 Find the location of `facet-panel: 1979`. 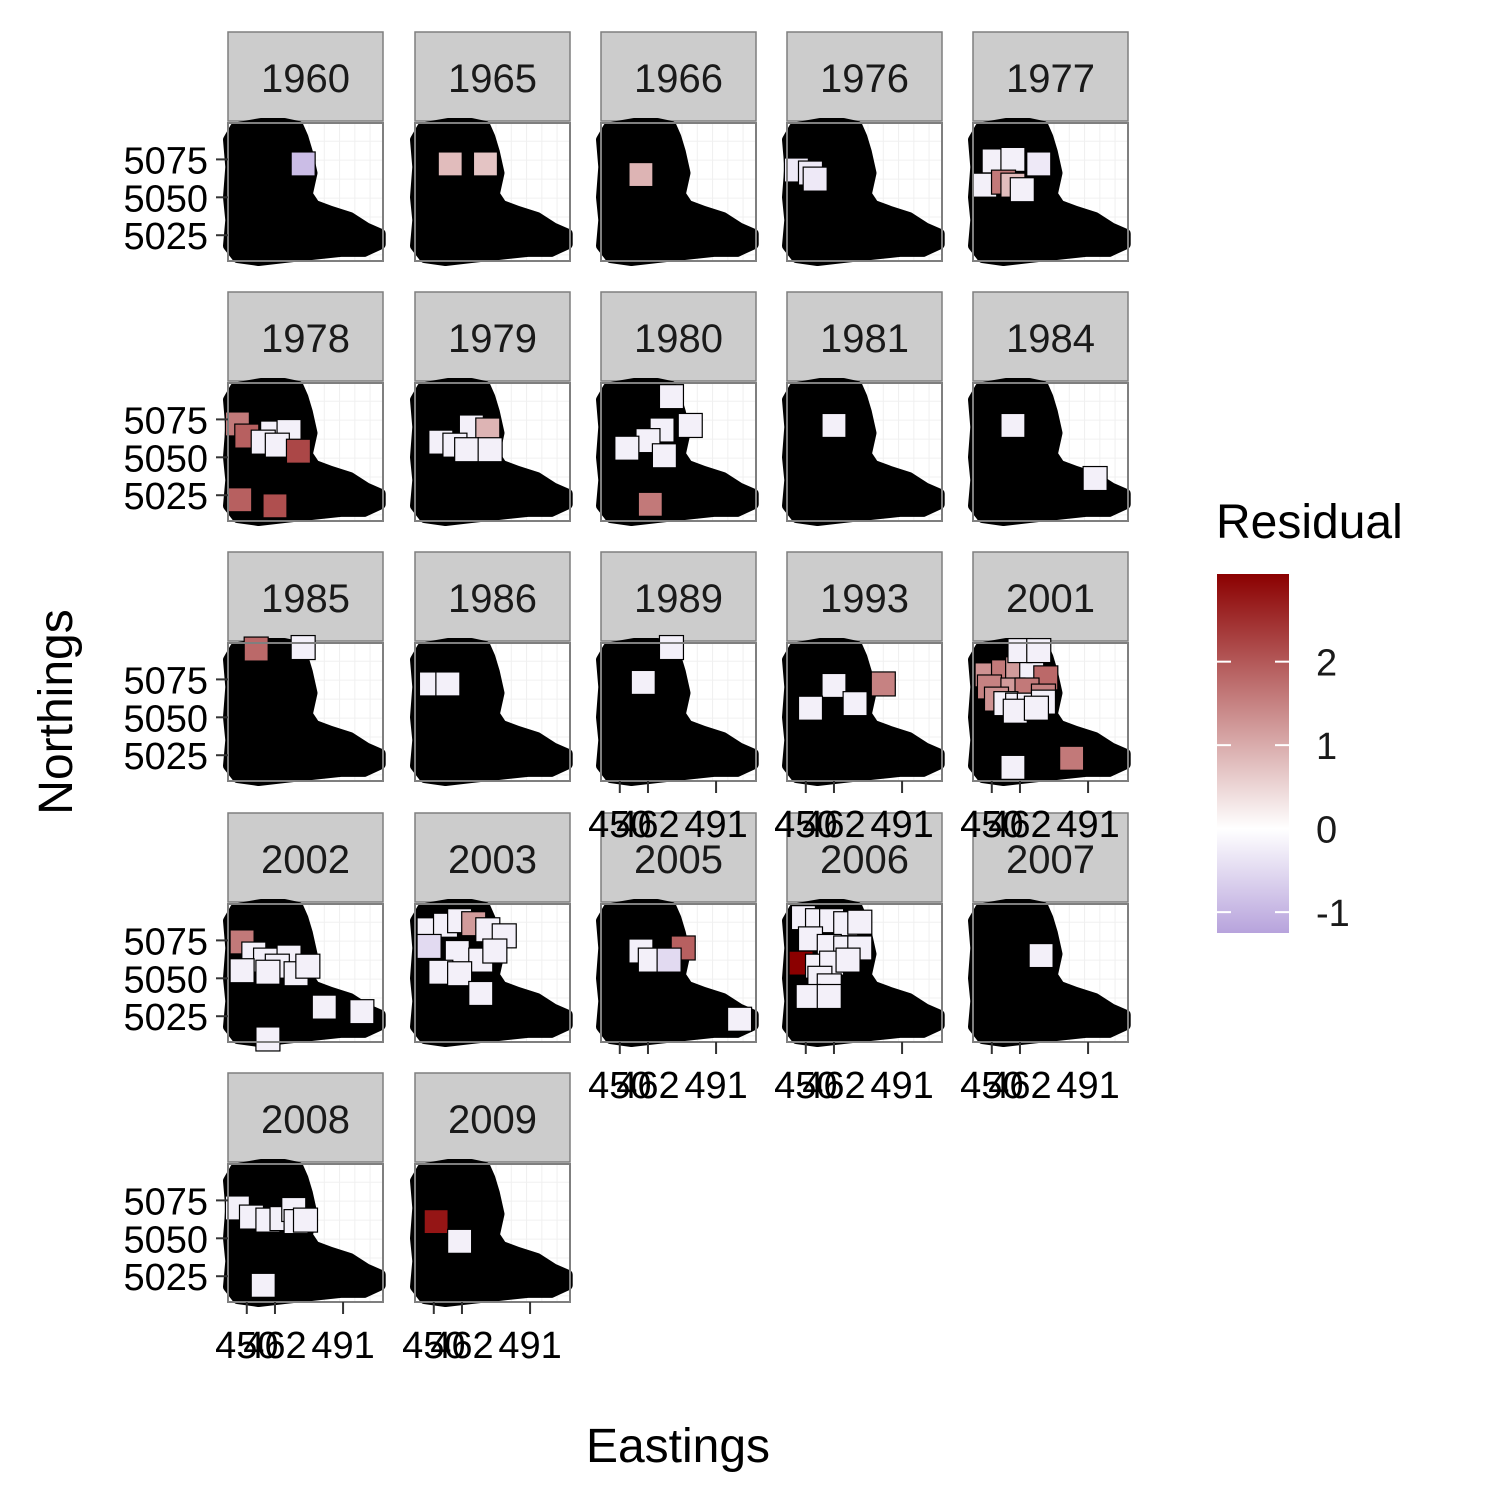

facet-panel: 1979 is located at coordinates (491, 408).